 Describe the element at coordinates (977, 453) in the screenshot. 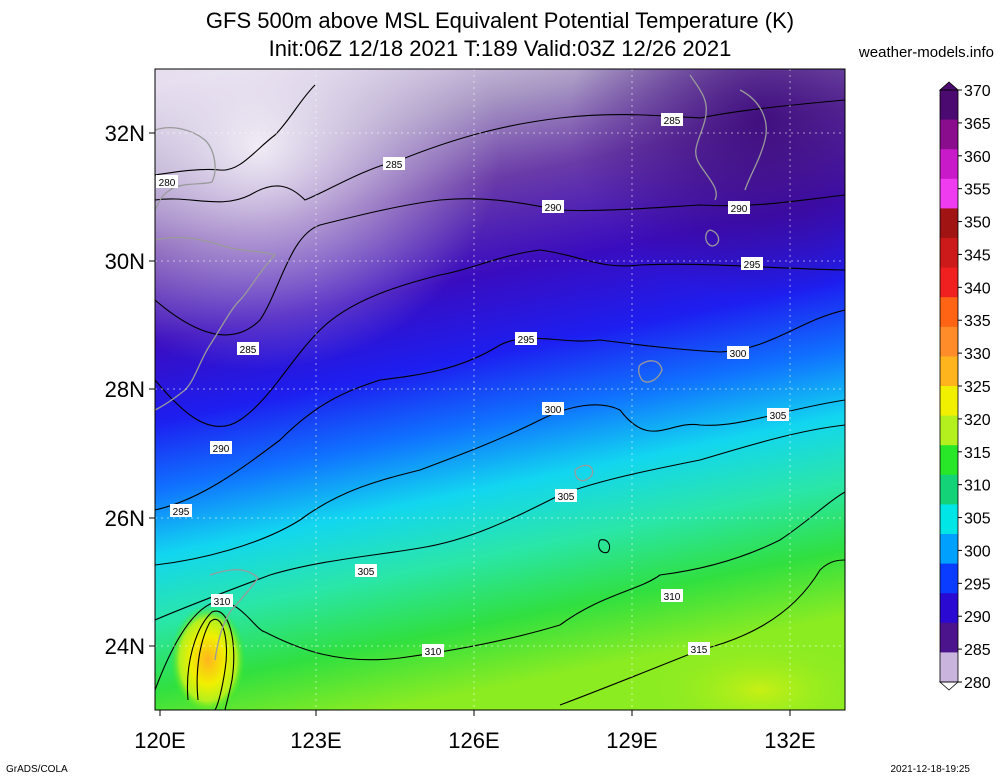

I see `colorbar-label: 315` at that location.